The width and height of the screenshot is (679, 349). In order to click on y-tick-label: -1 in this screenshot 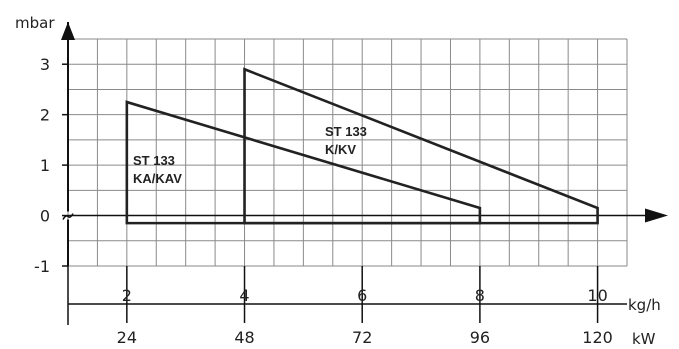, I will do `click(42, 266)`.